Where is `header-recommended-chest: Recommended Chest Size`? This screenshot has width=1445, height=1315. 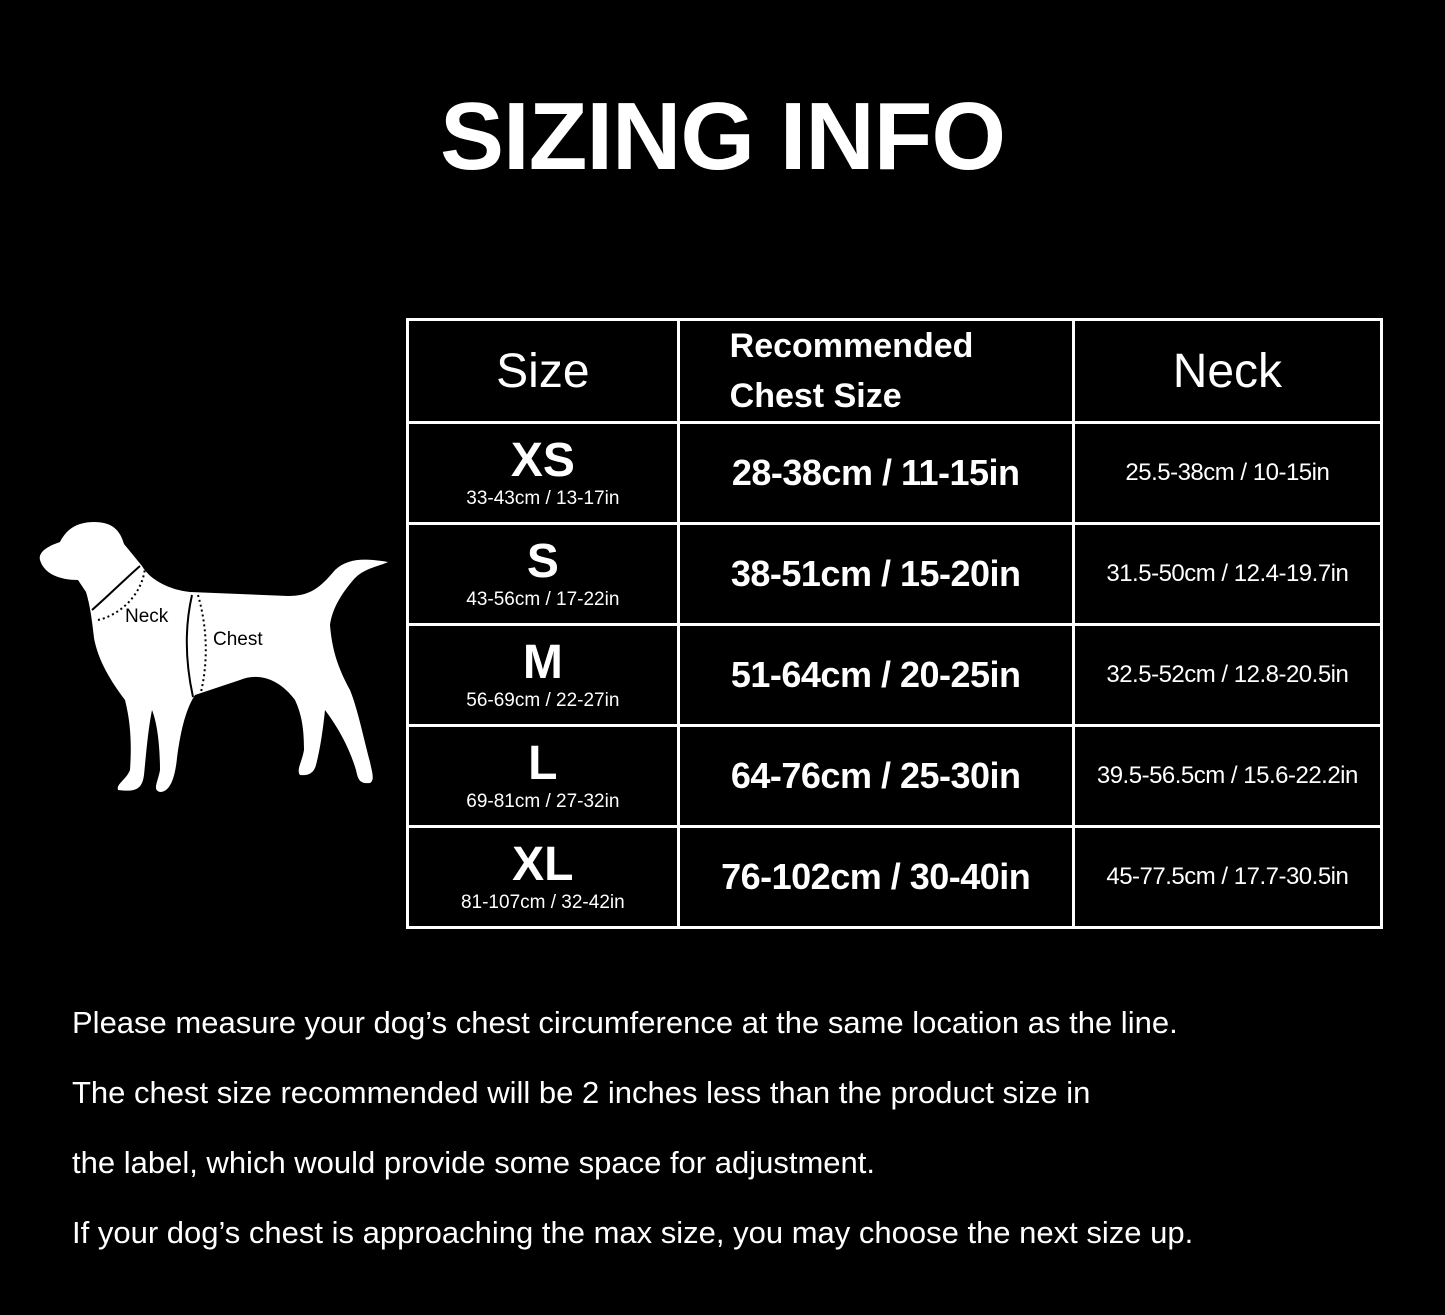 header-recommended-chest: Recommended Chest Size is located at coordinates (875, 371).